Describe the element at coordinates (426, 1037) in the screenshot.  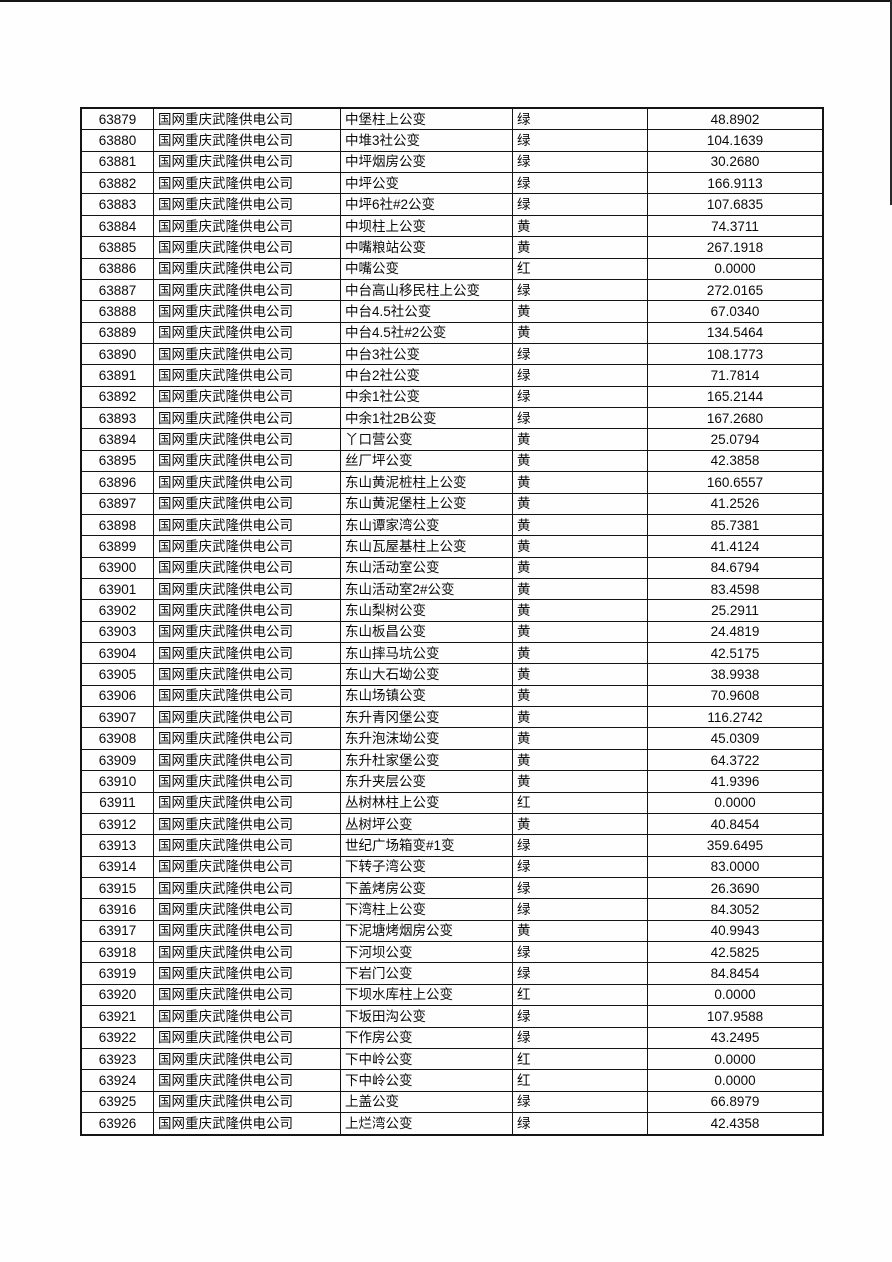
I see `cell-name: 下作房公变` at that location.